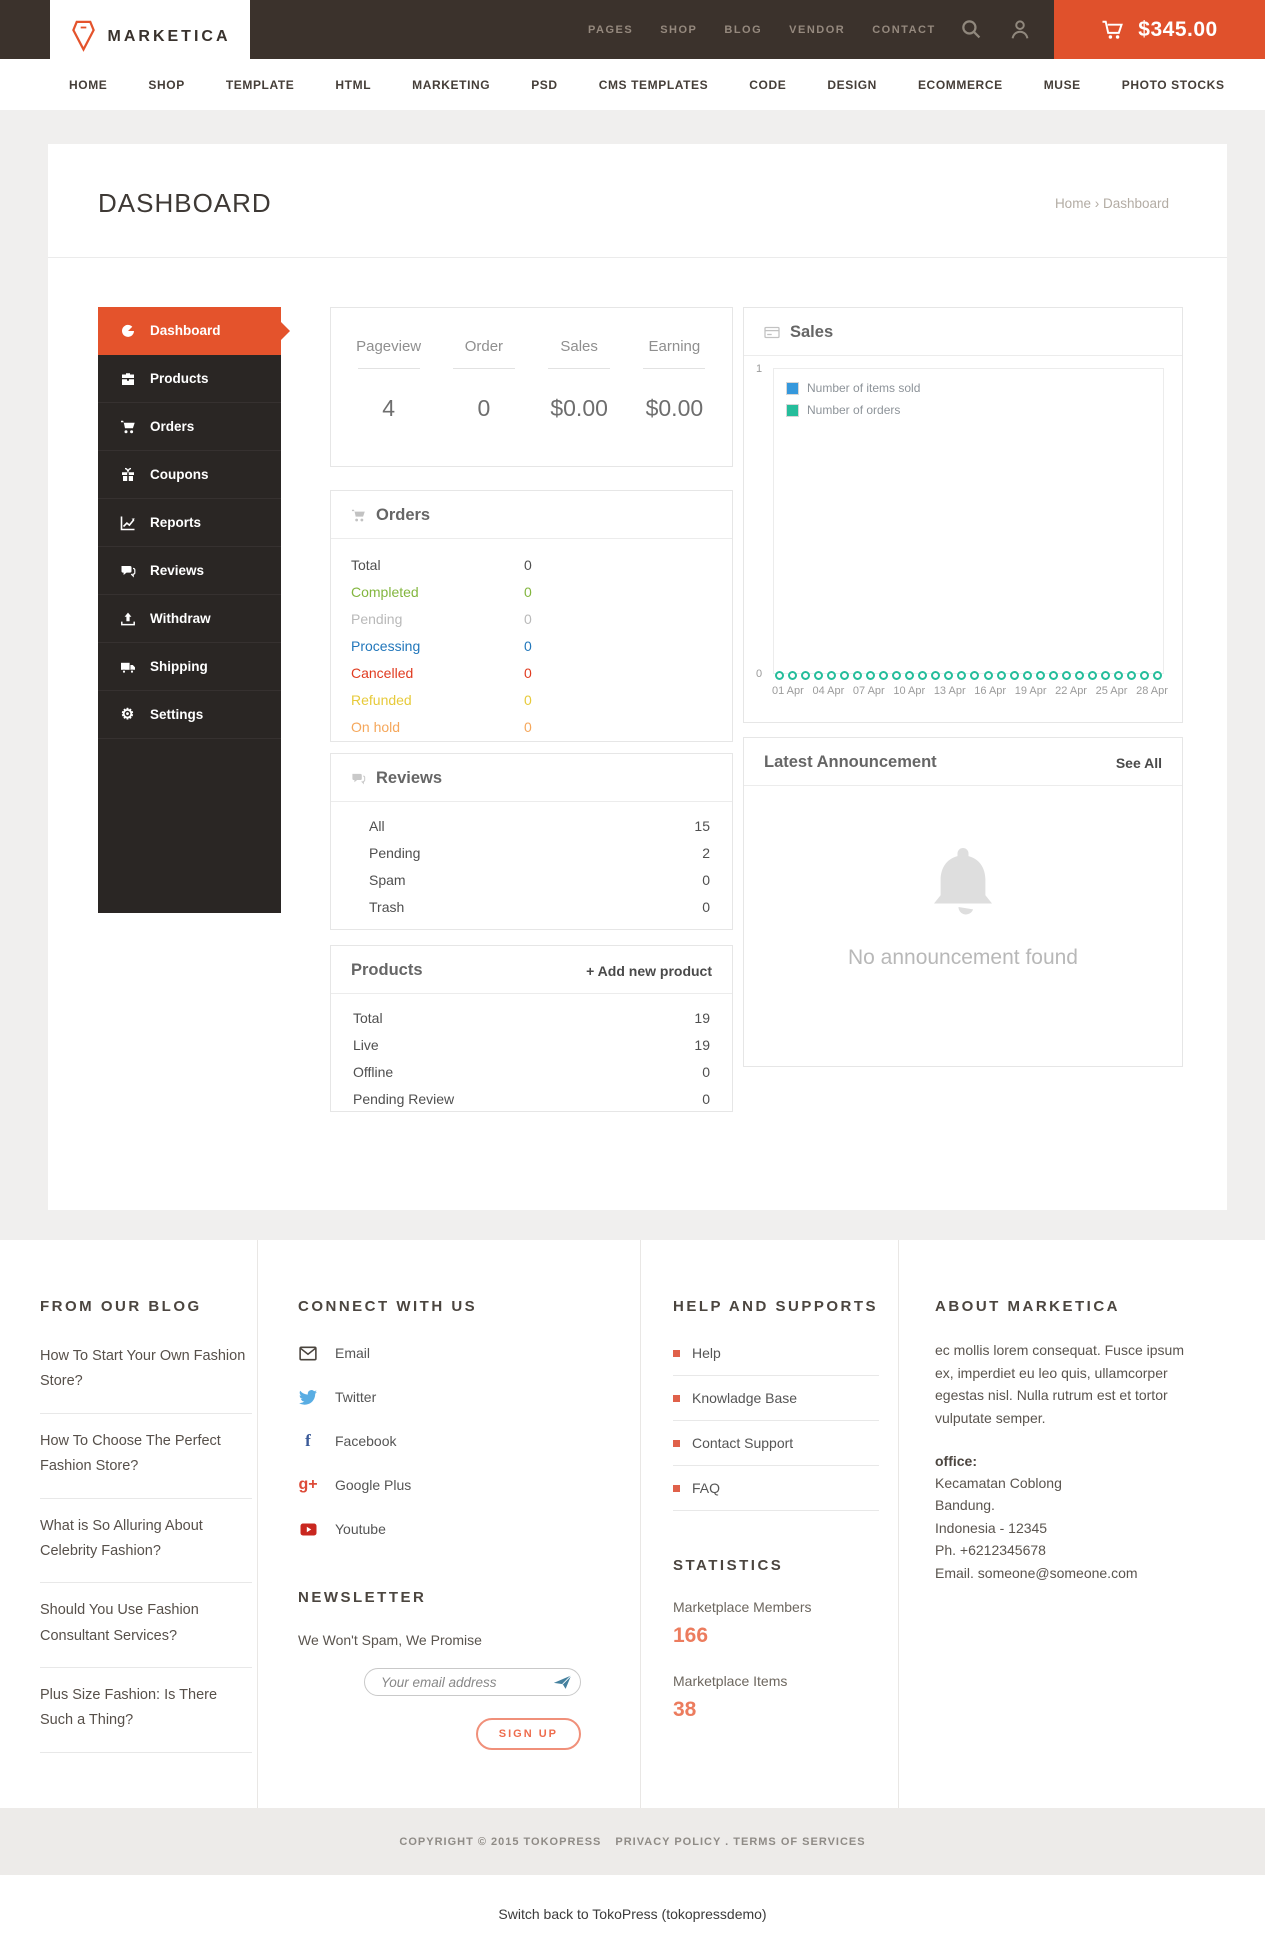 This screenshot has width=1265, height=1936. What do you see at coordinates (531, 1098) in the screenshot?
I see `product-row: Pending Review 0` at bounding box center [531, 1098].